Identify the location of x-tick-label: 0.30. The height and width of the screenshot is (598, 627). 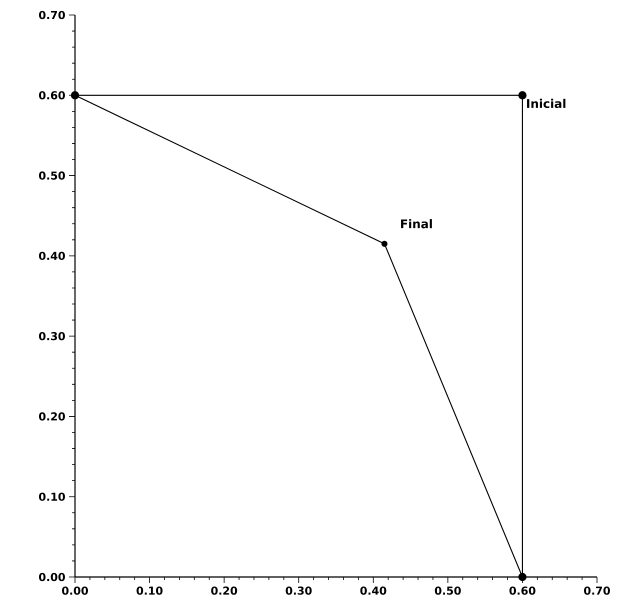
(299, 590).